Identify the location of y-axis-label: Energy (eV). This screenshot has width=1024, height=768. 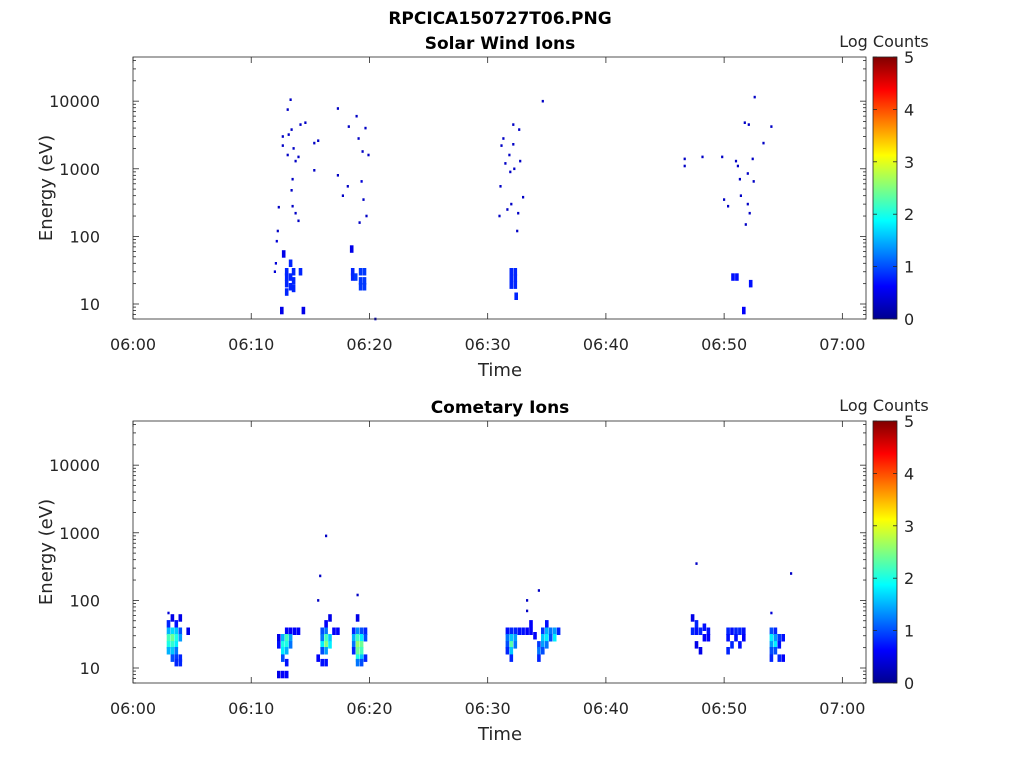
(46, 552).